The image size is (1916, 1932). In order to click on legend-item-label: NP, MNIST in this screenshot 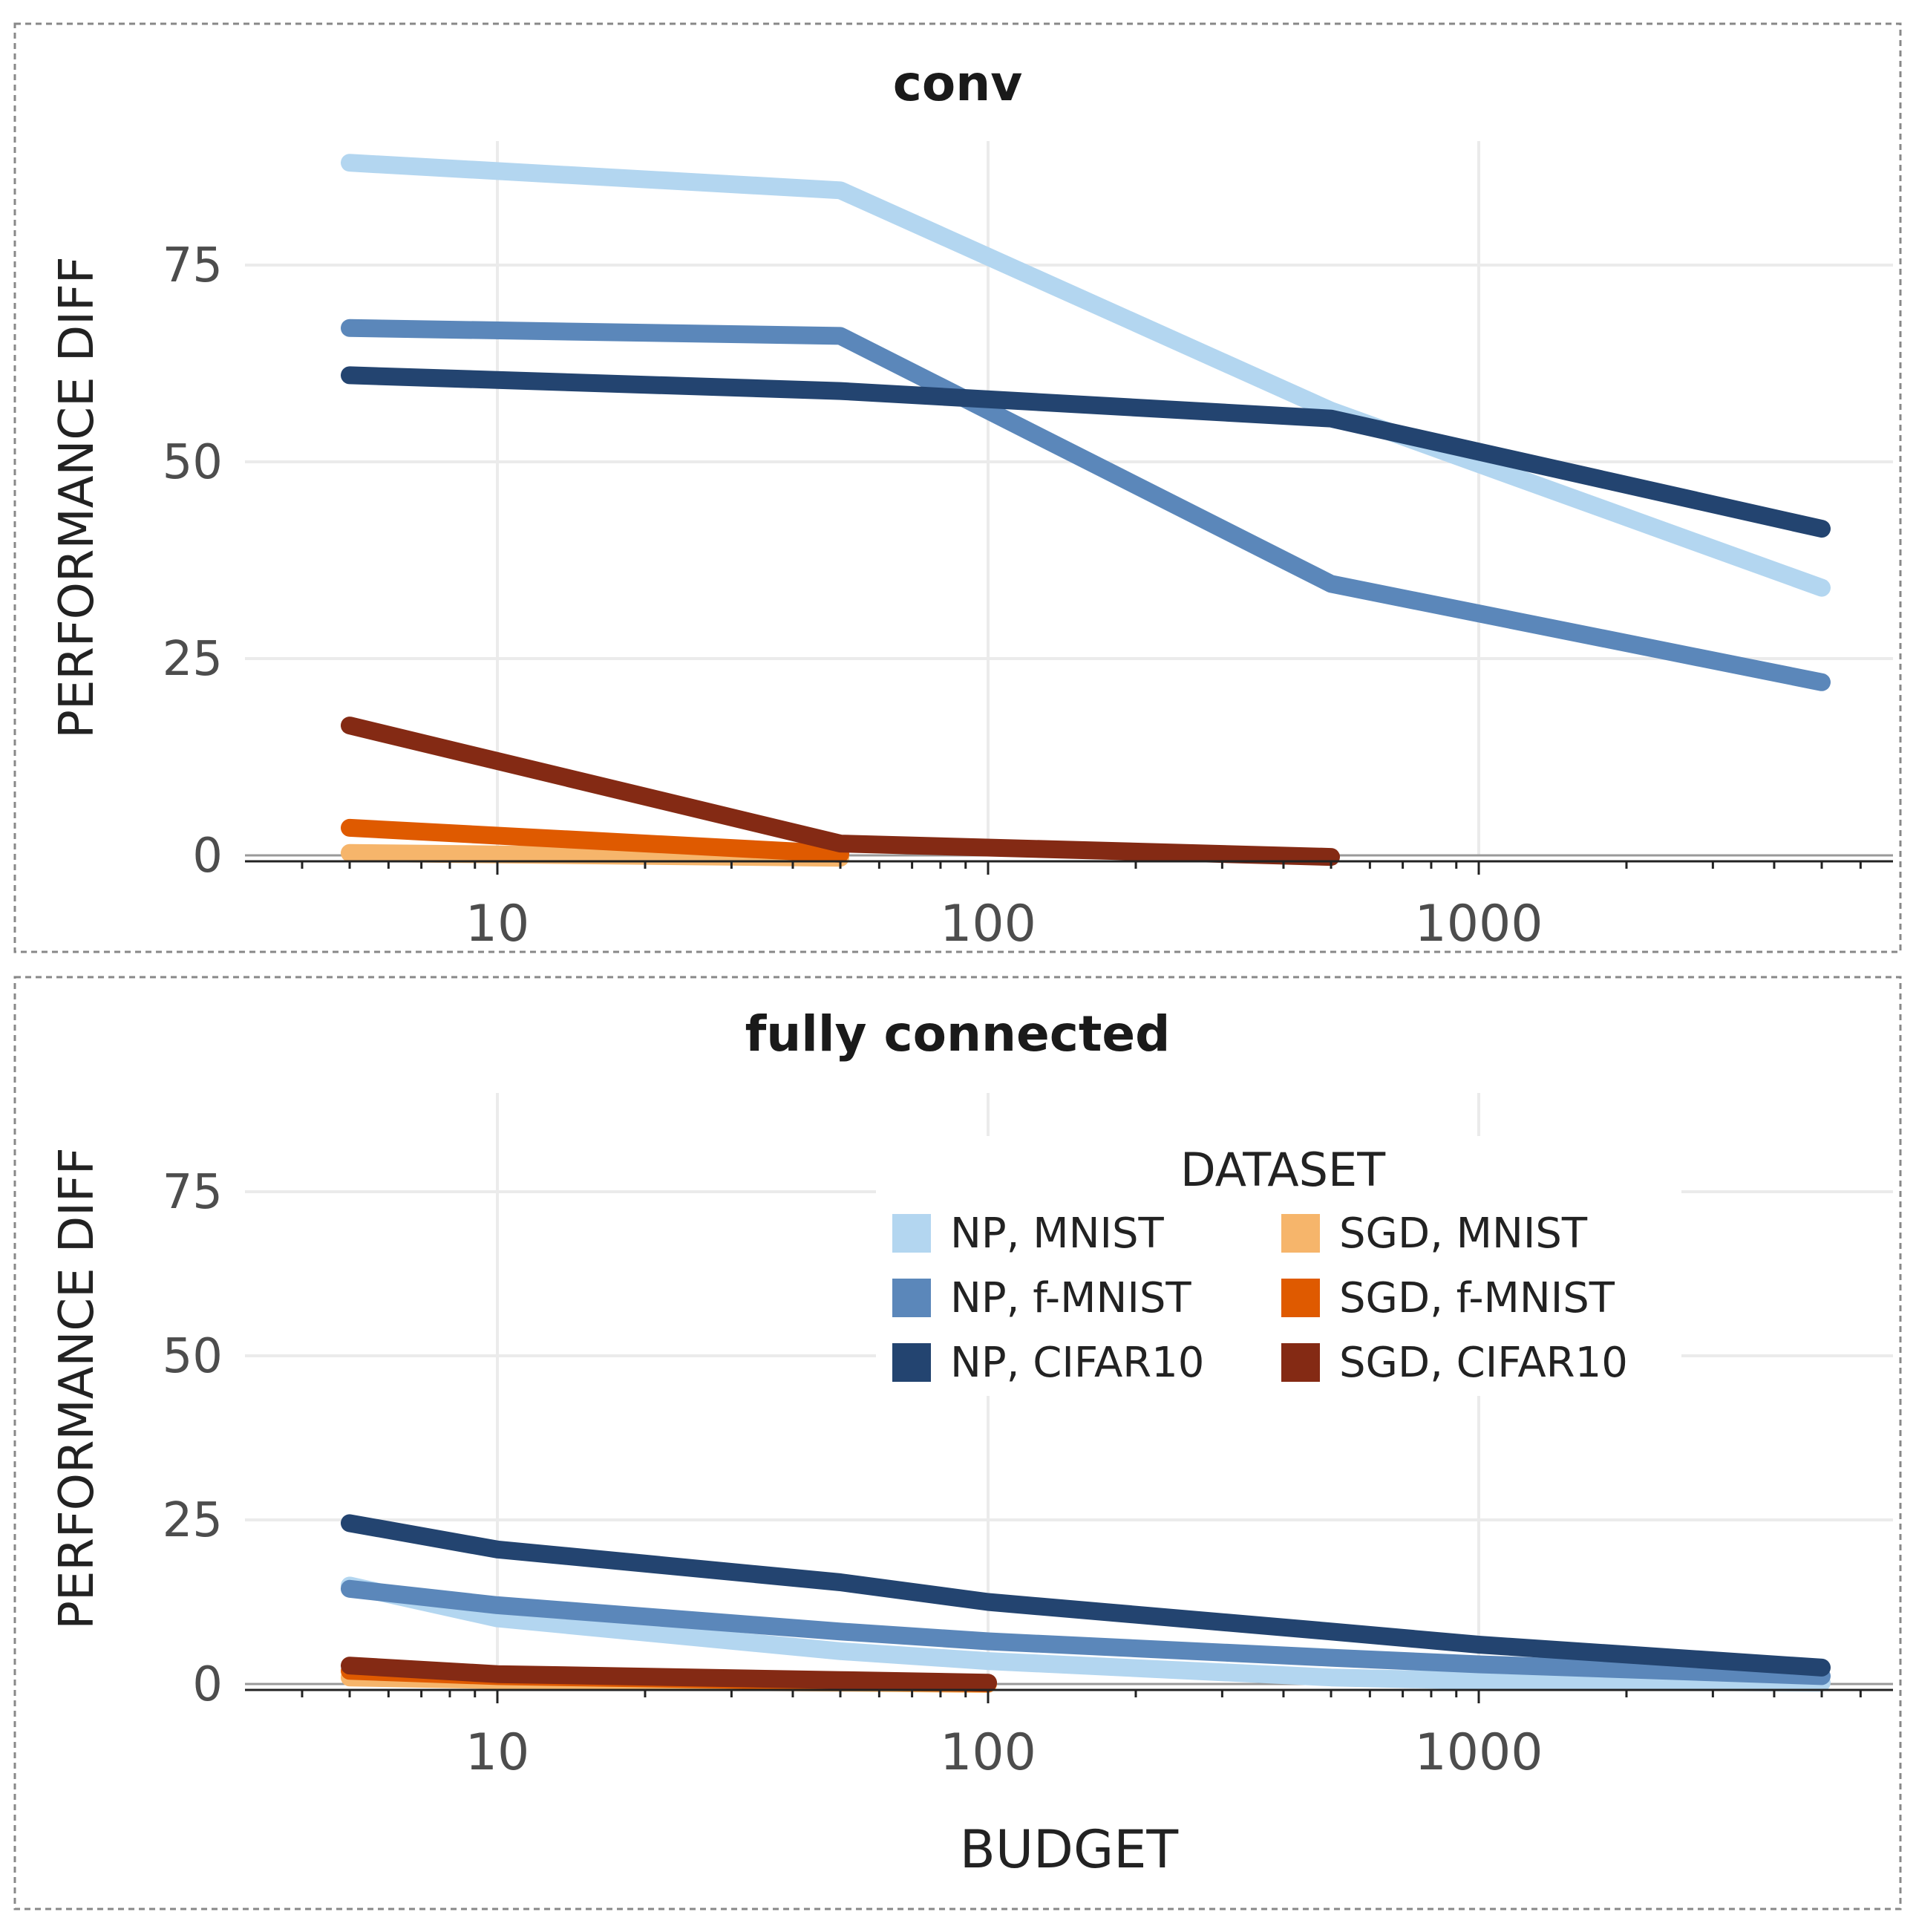, I will do `click(1057, 1234)`.